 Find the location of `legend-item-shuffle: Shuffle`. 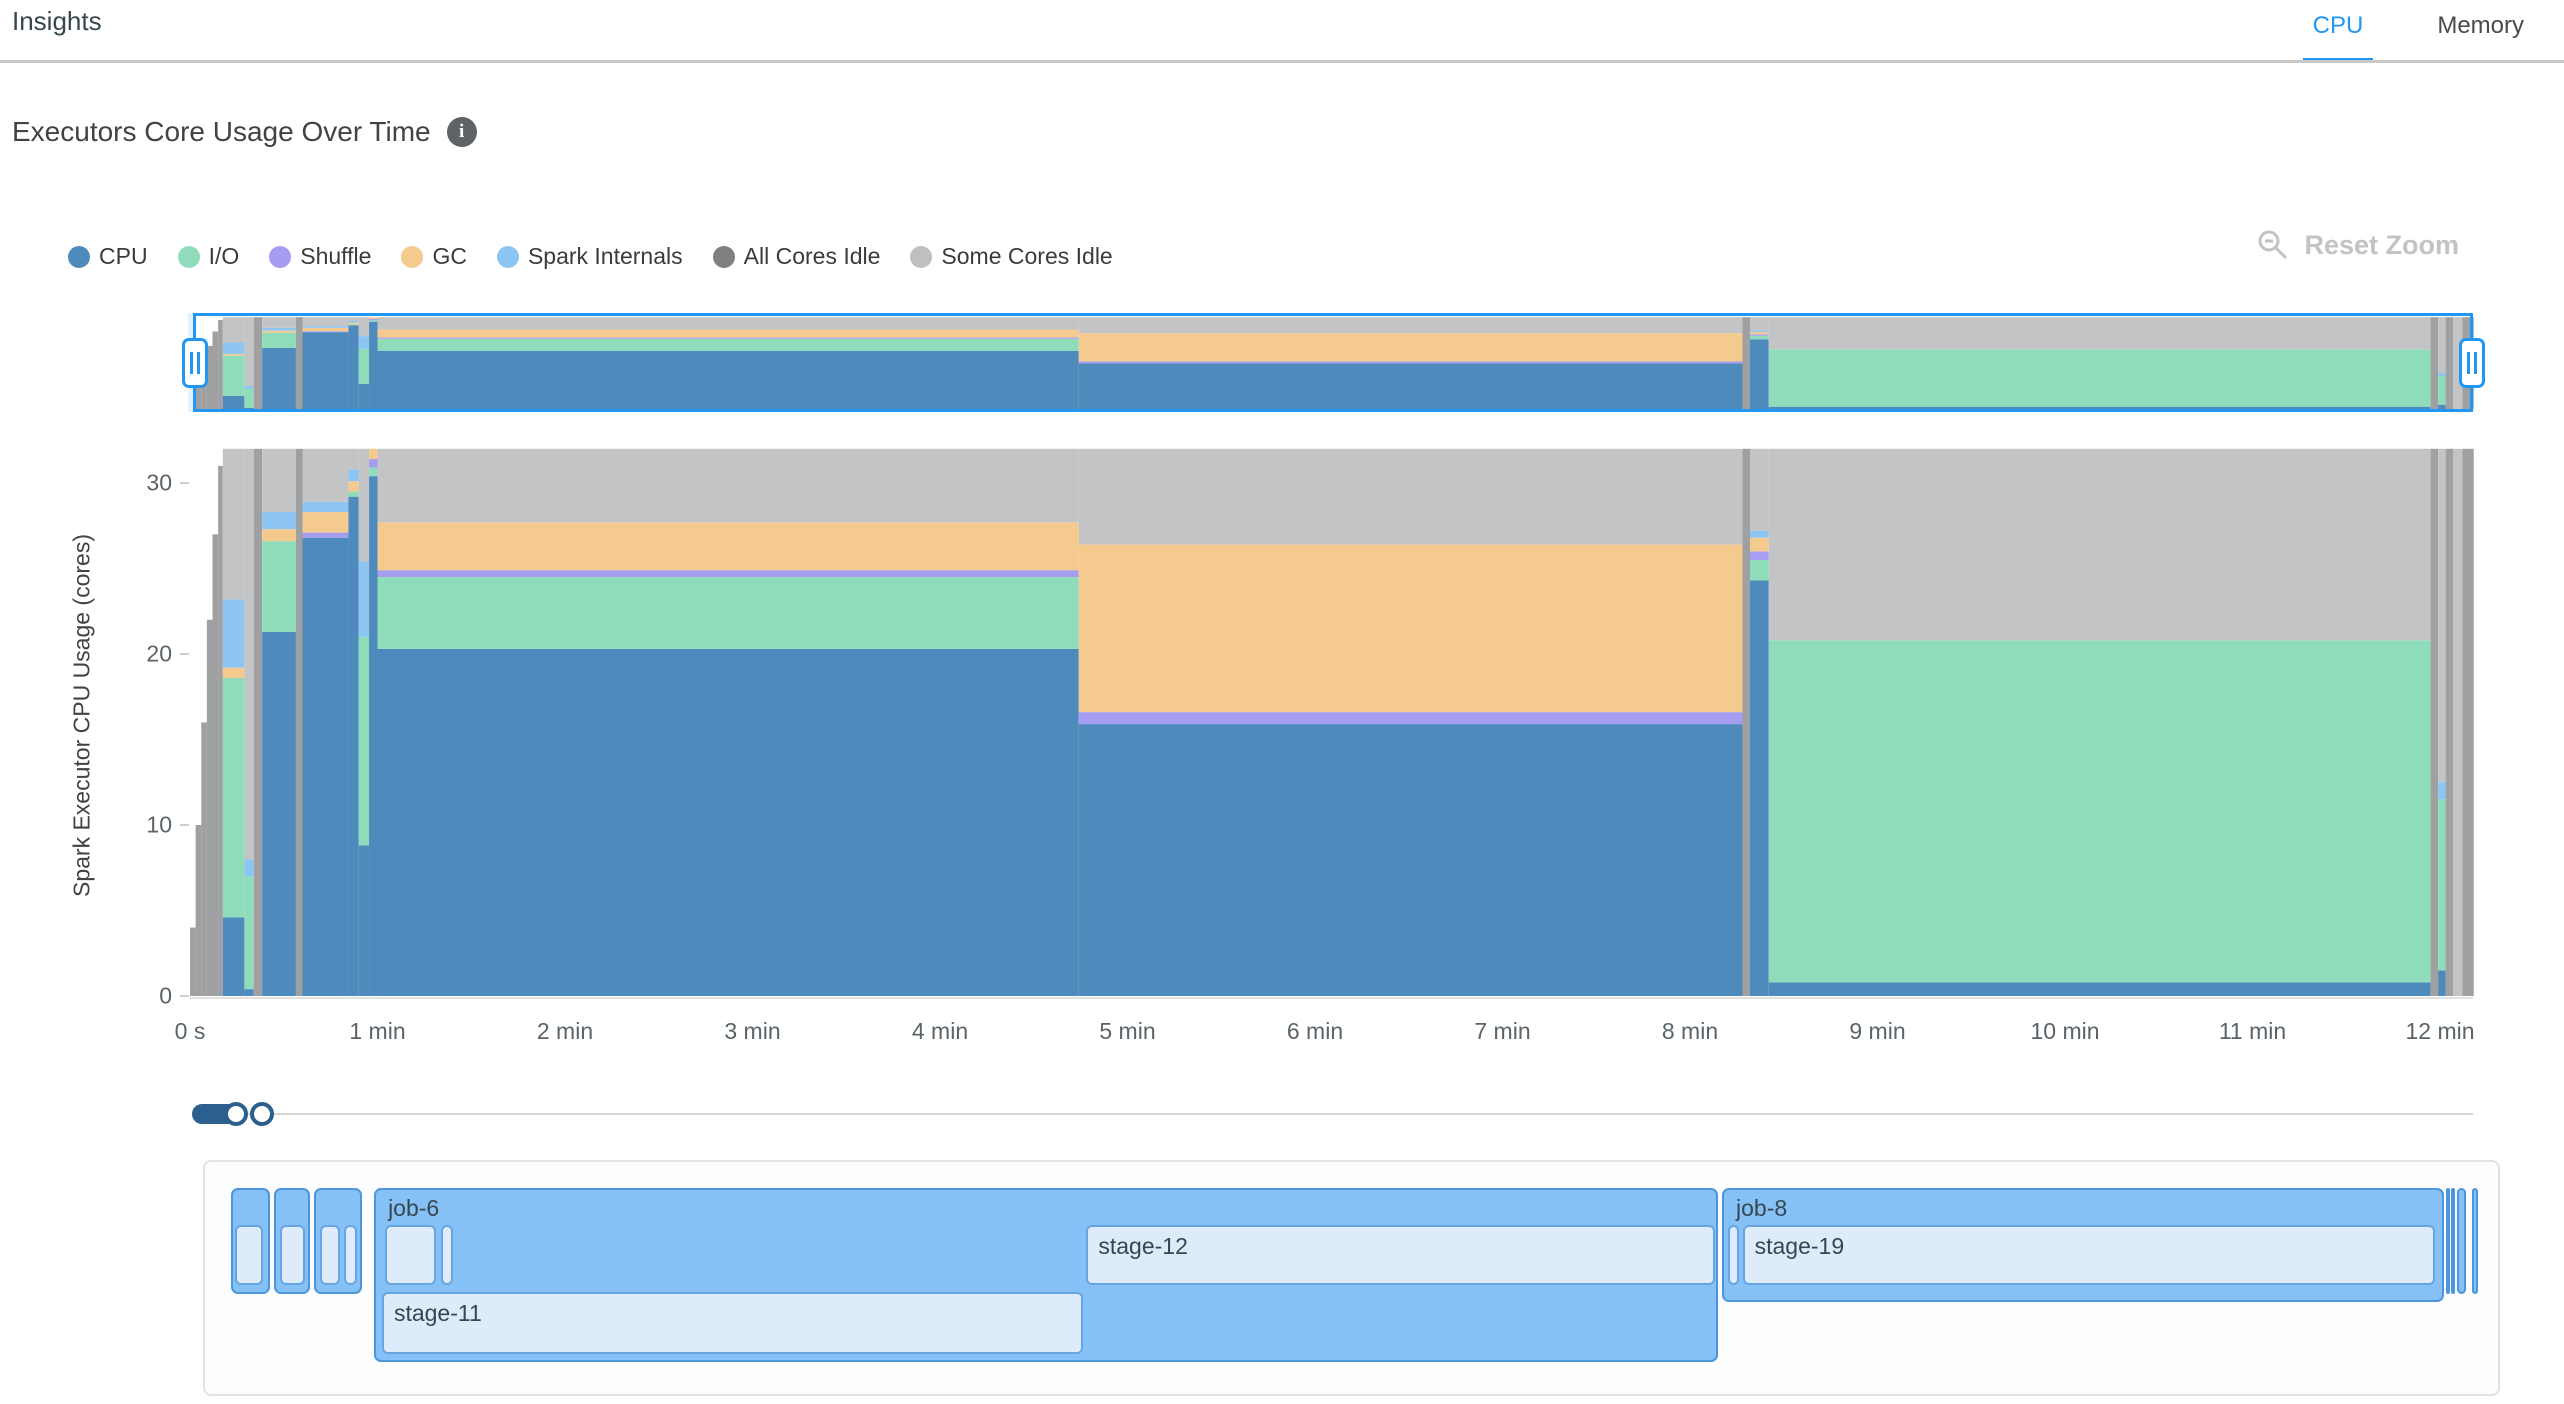

legend-item-shuffle: Shuffle is located at coordinates (320, 256).